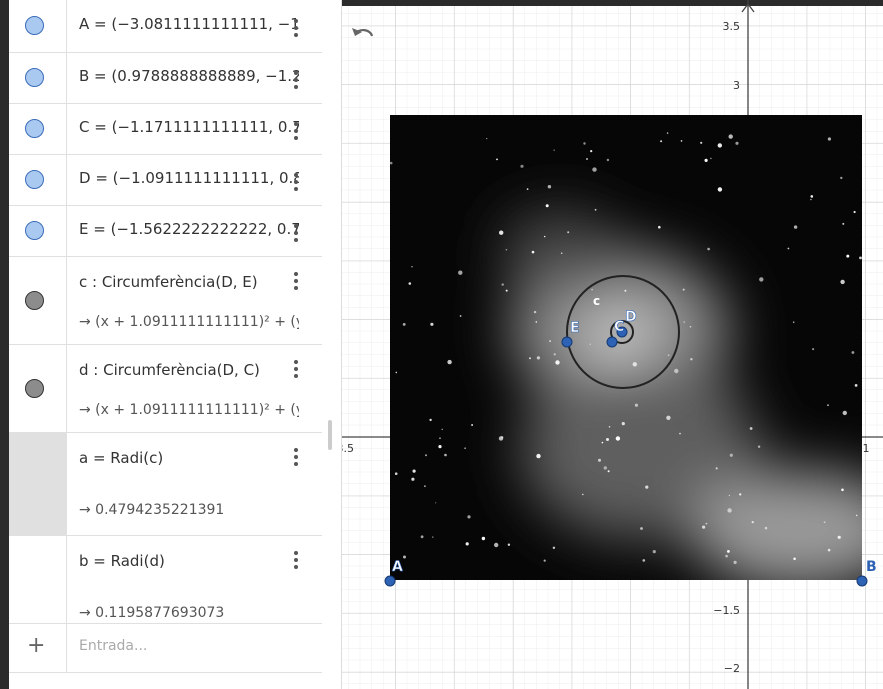 Image resolution: width=883 pixels, height=689 pixels. What do you see at coordinates (165, 26) in the screenshot?
I see `algebra-row: A = (−3.0811111111111, −1.2544444` at bounding box center [165, 26].